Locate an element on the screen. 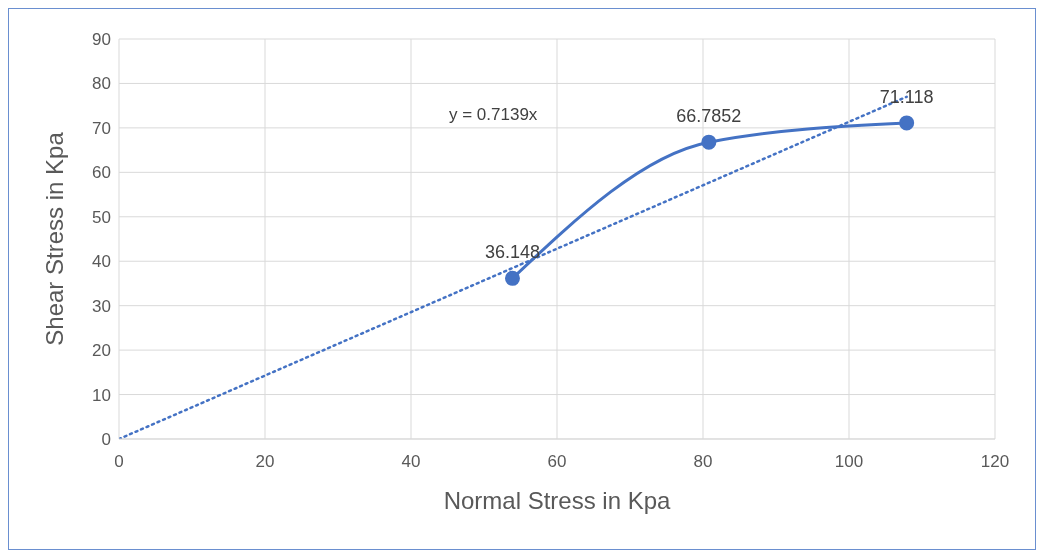 Image resolution: width=1044 pixels, height=560 pixels. data-label: 66.7852 is located at coordinates (709, 116).